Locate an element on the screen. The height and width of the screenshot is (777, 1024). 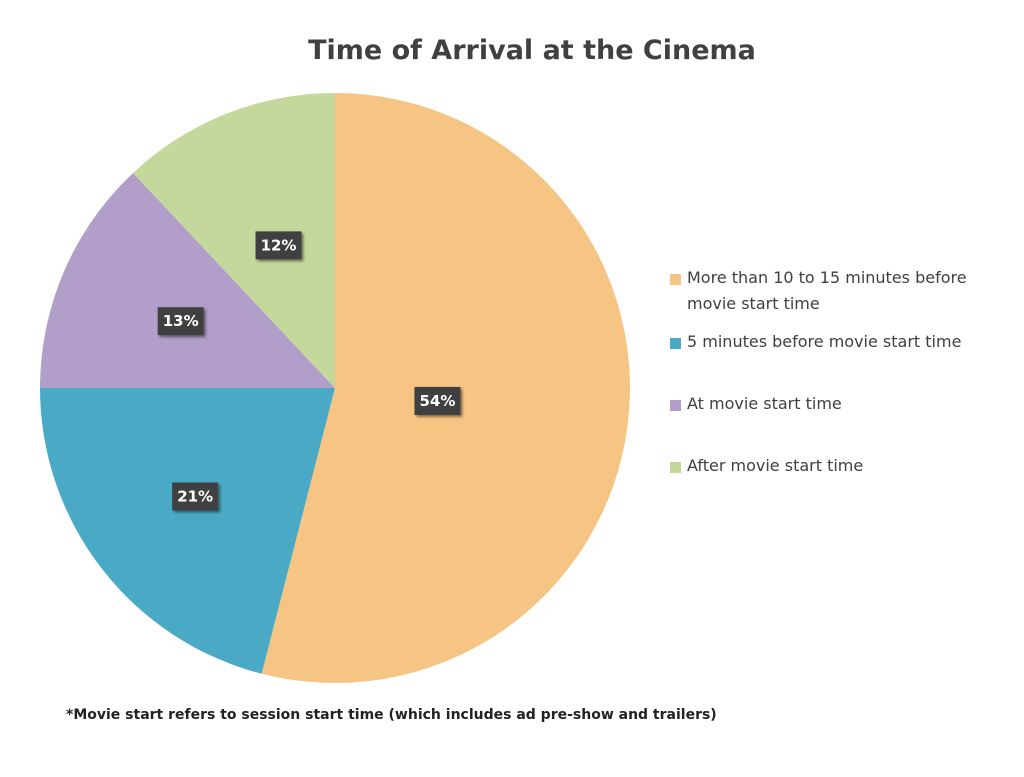
data-label-text: 13% is located at coordinates (181, 321).